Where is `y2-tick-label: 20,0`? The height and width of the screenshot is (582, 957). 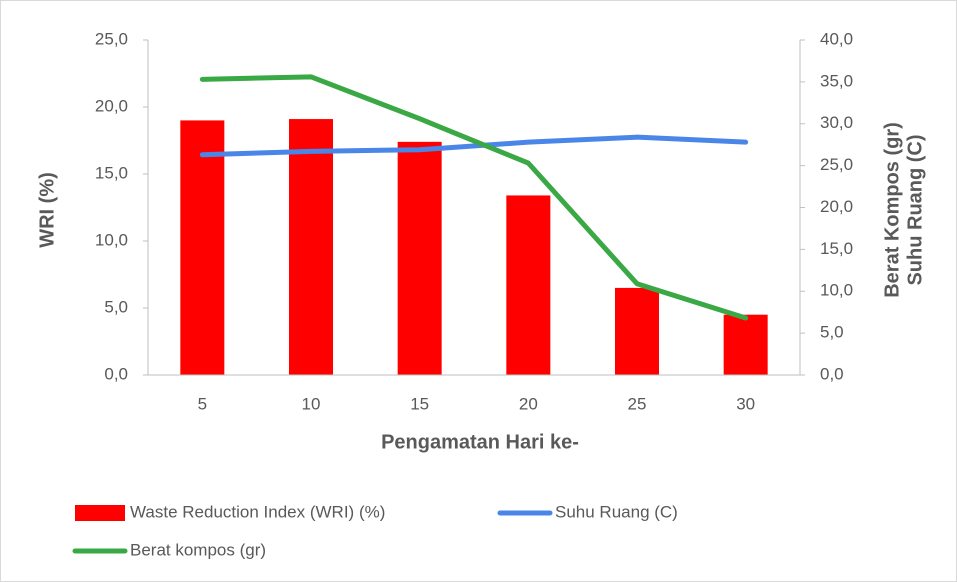 y2-tick-label: 20,0 is located at coordinates (836, 206).